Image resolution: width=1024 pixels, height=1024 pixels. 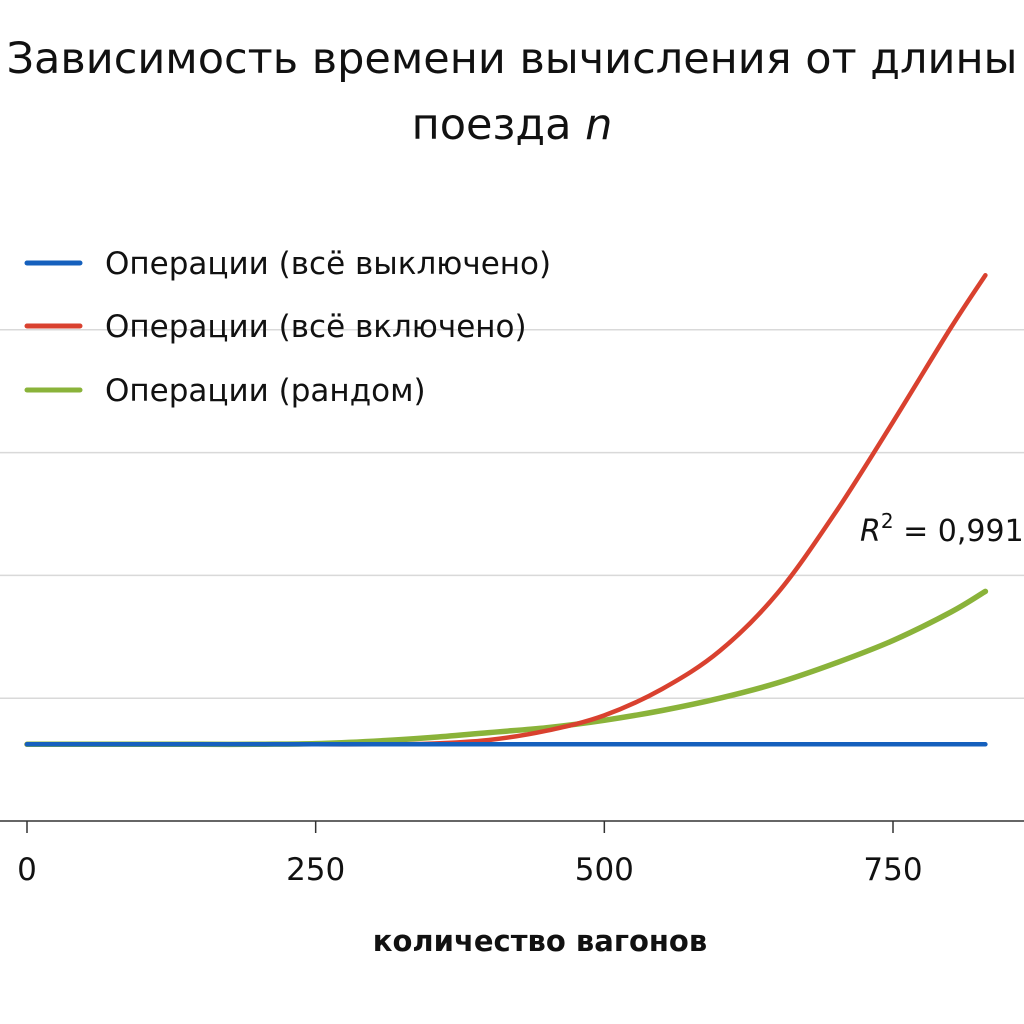 I want to click on x-tick-label-0: 0, so click(x=27, y=870).